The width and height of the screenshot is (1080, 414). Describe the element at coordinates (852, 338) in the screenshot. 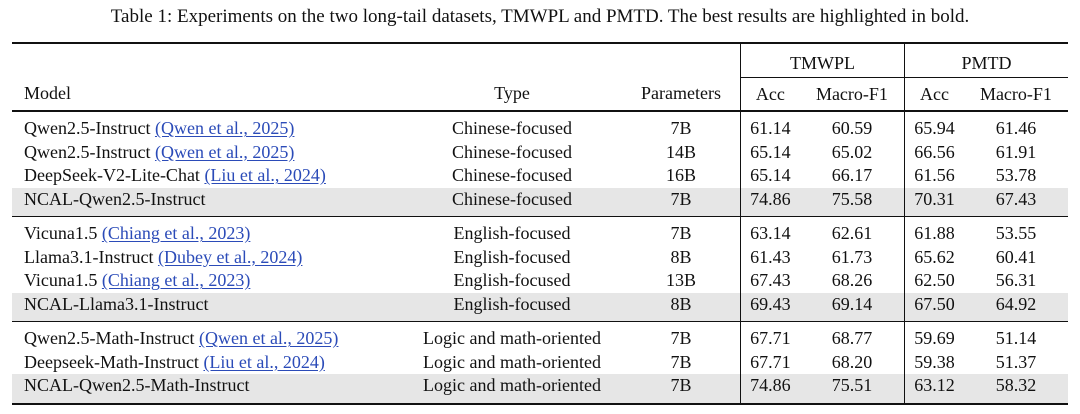

I see `tmwpl-f1-cell: 68.77` at that location.